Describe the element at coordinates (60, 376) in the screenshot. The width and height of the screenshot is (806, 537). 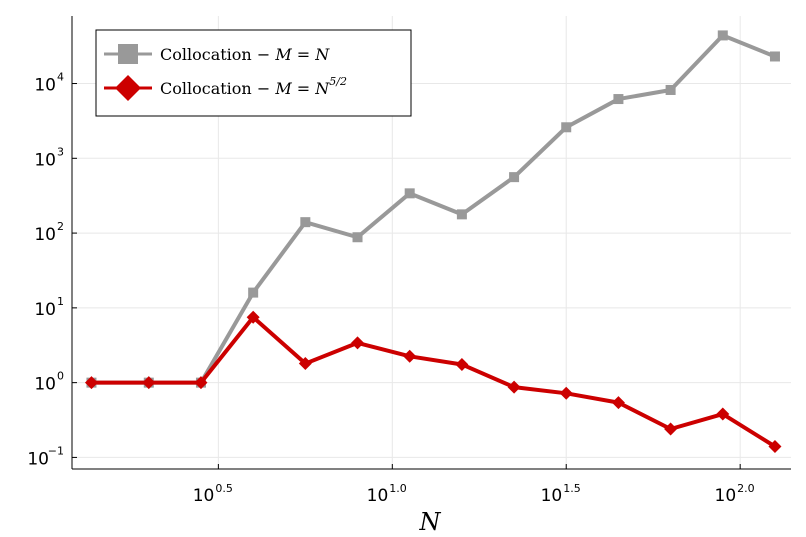
I see `y-tick-exponent: 0` at that location.